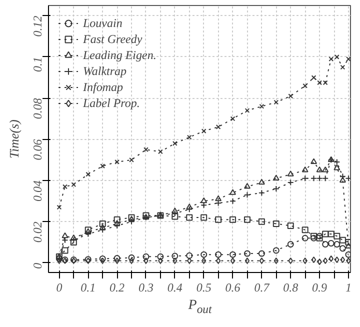  I want to click on x-tick-label: 0.5, so click(204, 287).